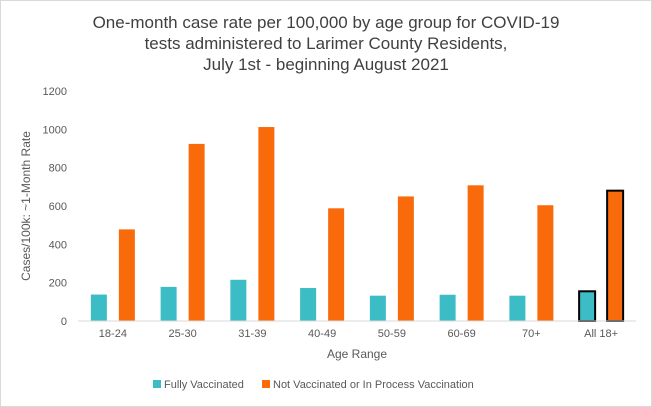  I want to click on legend-label: Not Vaccinated or In Process Vaccination, so click(373, 385).